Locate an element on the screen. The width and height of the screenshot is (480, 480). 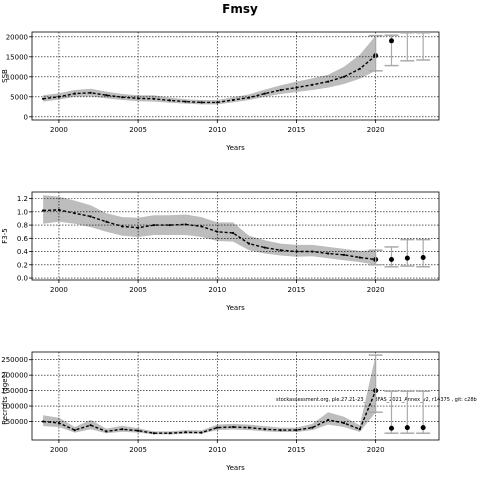
y-tick-label: 10000 is located at coordinates (17, 77).